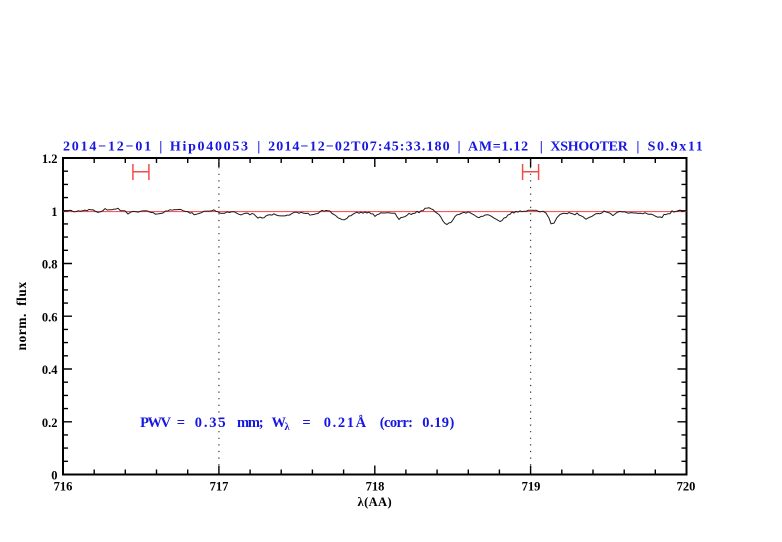 Image resolution: width=782 pixels, height=542 pixels. Describe the element at coordinates (375, 502) in the screenshot. I see `svg-text: λ(AA)` at that location.